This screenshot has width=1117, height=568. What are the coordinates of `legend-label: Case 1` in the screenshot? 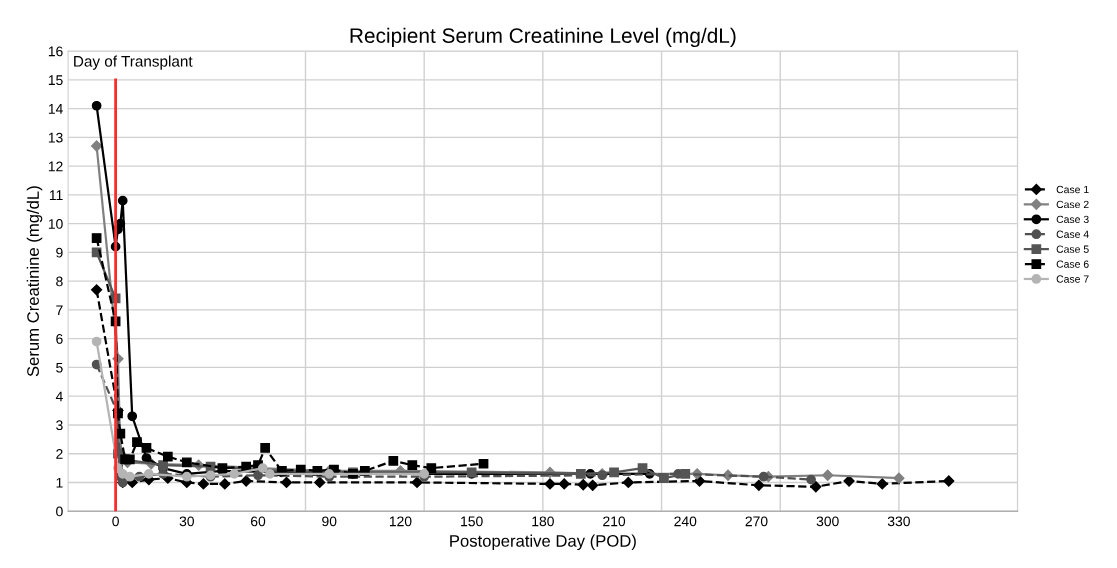 It's located at (1072, 189).